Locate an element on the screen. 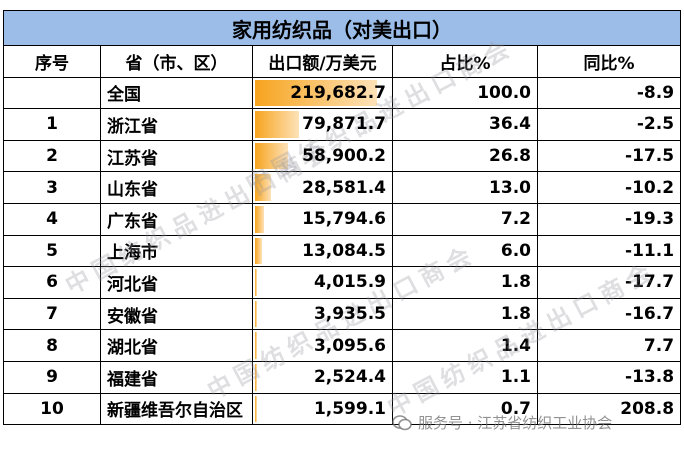  cell-export: 1,599.1 is located at coordinates (322, 409).